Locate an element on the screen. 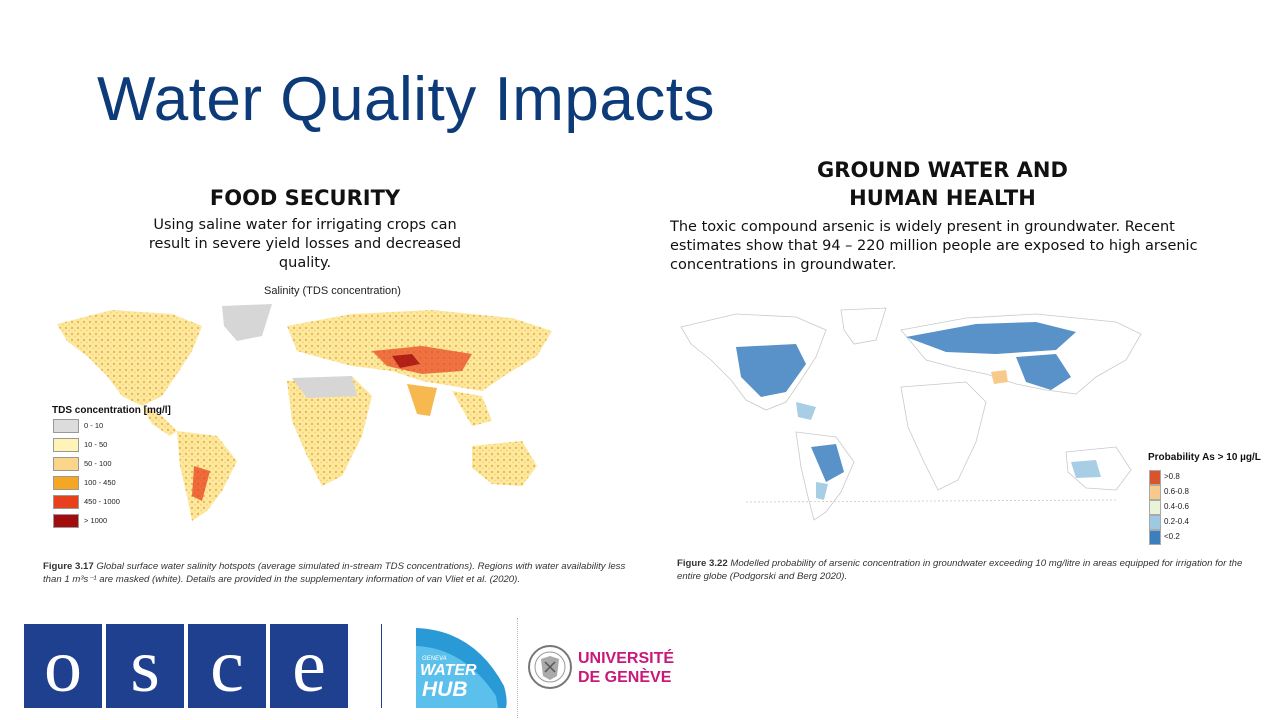 The width and height of the screenshot is (1280, 720). osce-letter: e is located at coordinates (309, 666).